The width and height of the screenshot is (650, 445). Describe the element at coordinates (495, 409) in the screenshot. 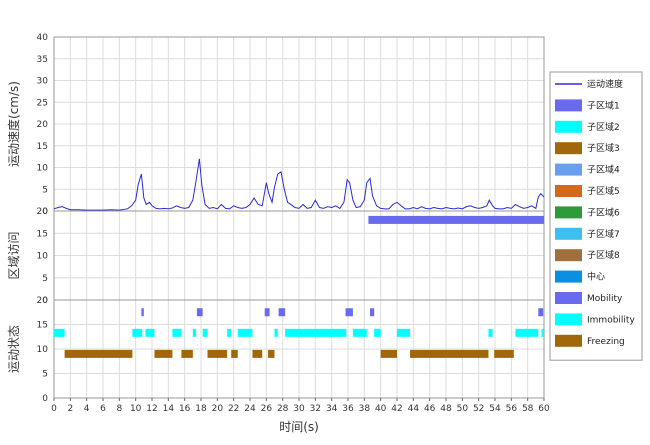

I see `x-tick-label: 54` at that location.